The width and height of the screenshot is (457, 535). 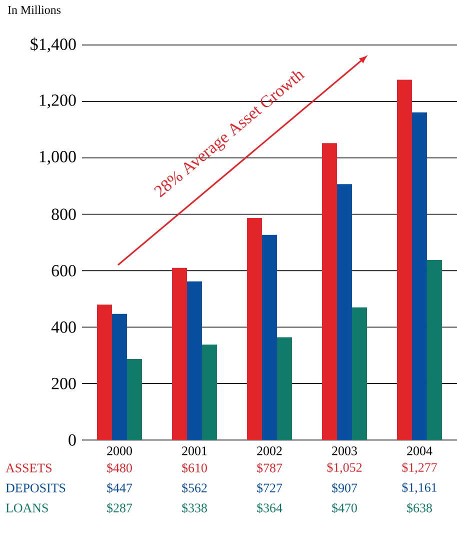 What do you see at coordinates (419, 508) in the screenshot?
I see `data-label: $638` at bounding box center [419, 508].